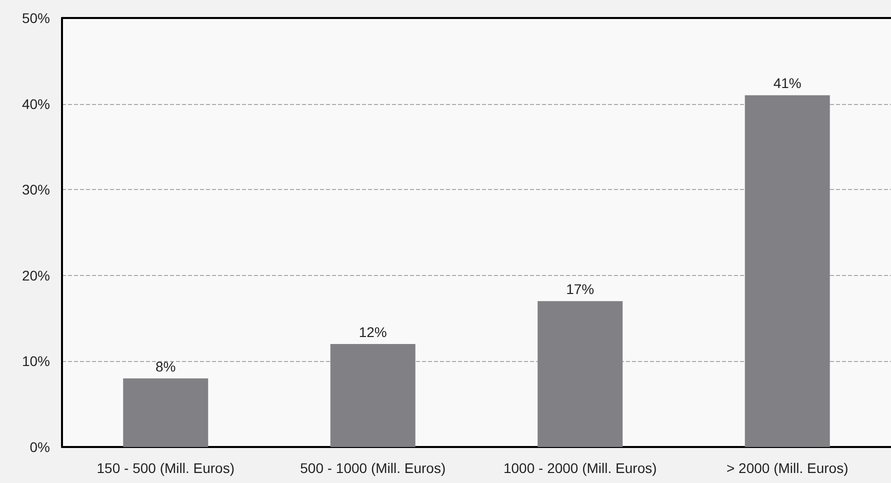 This screenshot has height=483, width=891. What do you see at coordinates (36, 361) in the screenshot?
I see `y-tick-label: 10%` at bounding box center [36, 361].